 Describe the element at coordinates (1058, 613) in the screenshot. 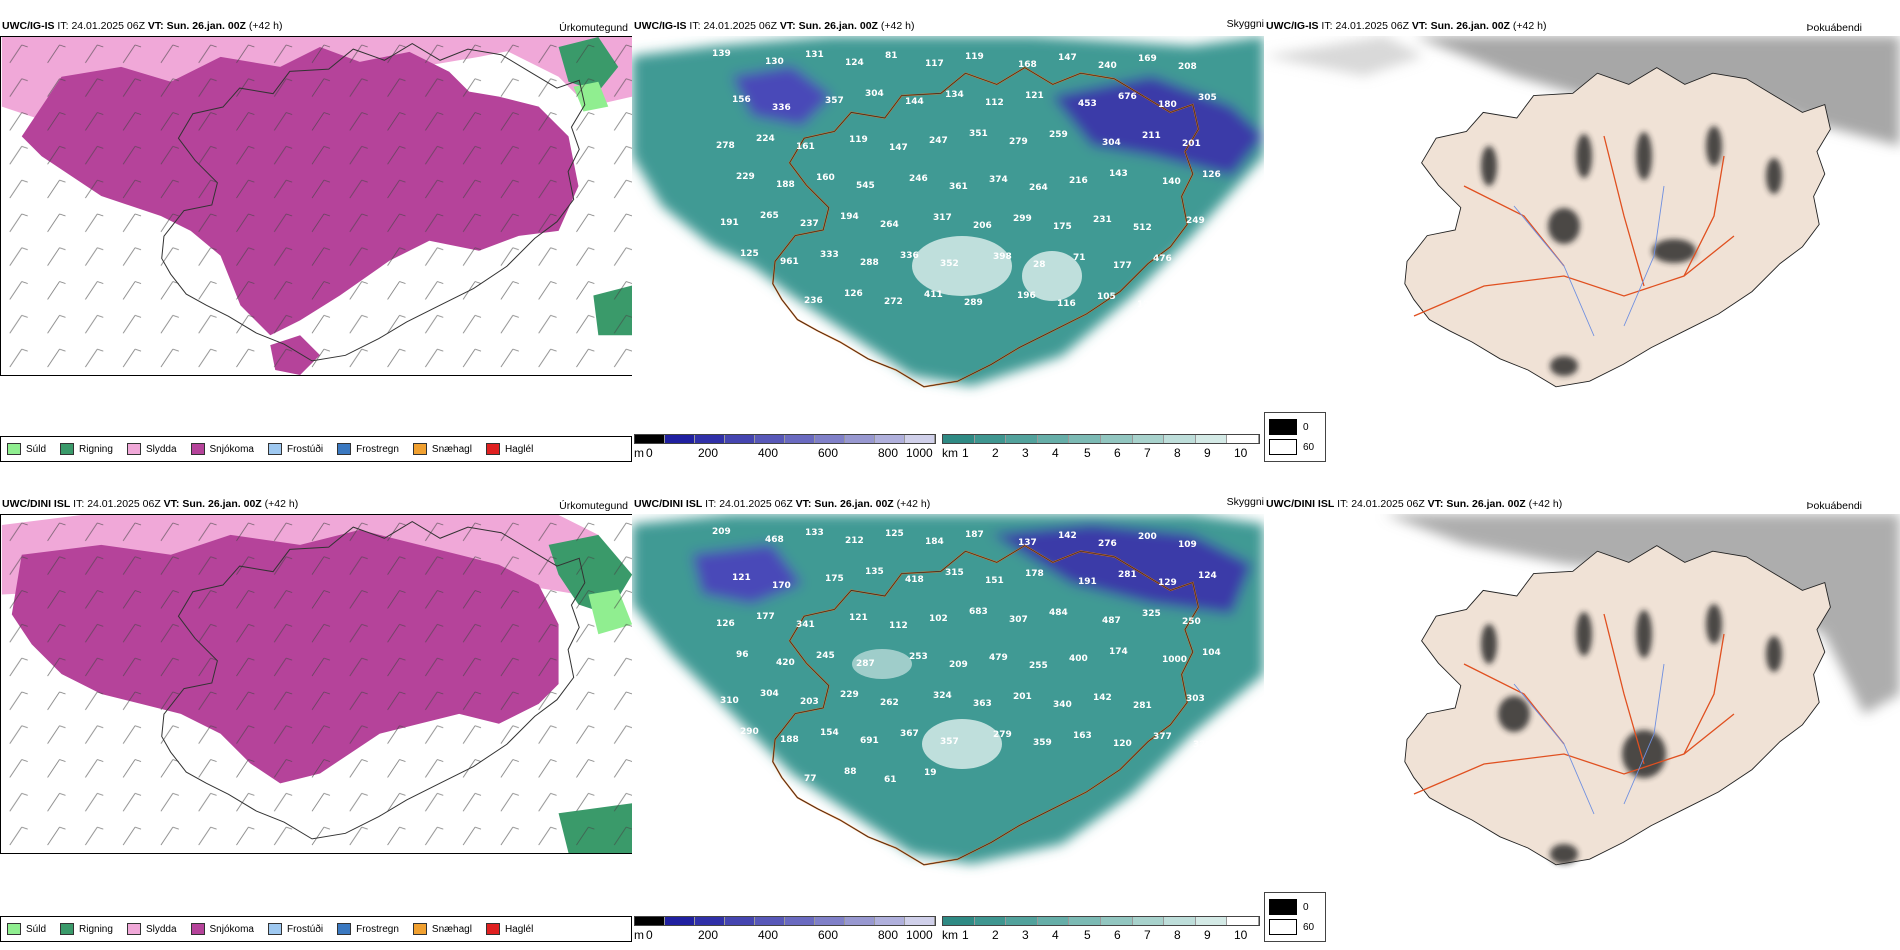

I see `visibility-value: 484` at that location.